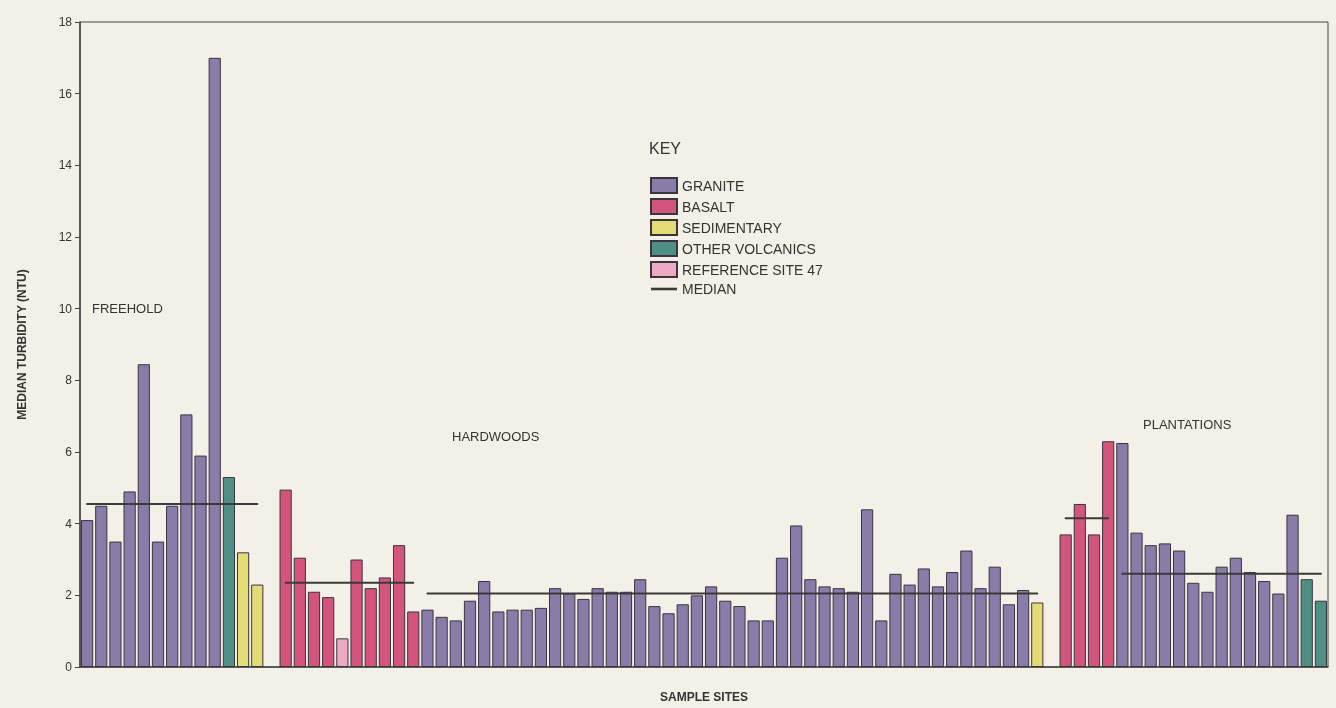  Describe the element at coordinates (709, 289) in the screenshot. I see `legend-label: MEDIAN` at that location.